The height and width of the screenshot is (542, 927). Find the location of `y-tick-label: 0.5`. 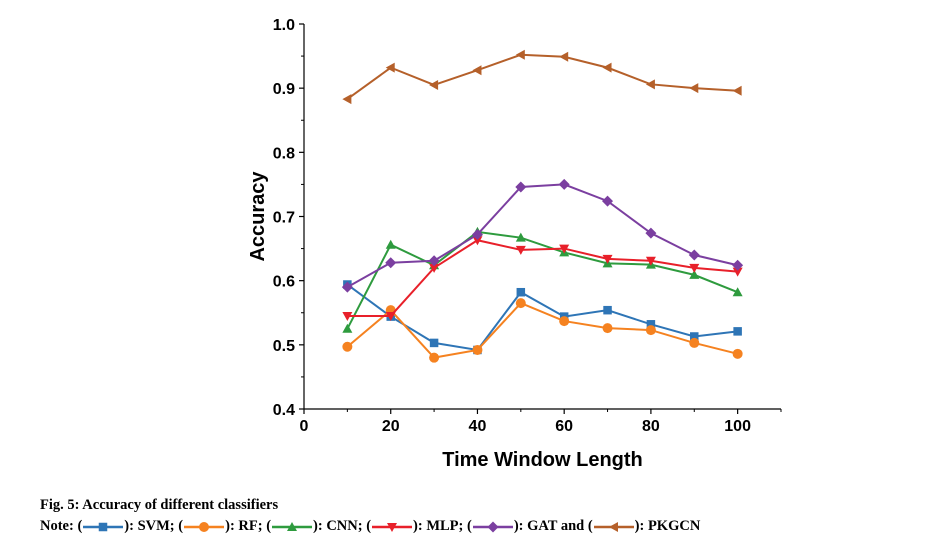

y-tick-label: 0.5 is located at coordinates (284, 346).